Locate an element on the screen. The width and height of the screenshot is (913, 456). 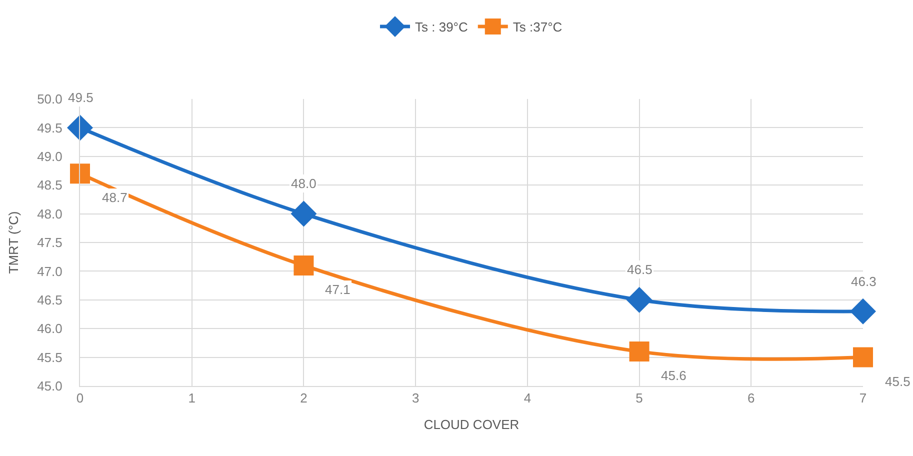
data-label: 45.6 is located at coordinates (673, 375).